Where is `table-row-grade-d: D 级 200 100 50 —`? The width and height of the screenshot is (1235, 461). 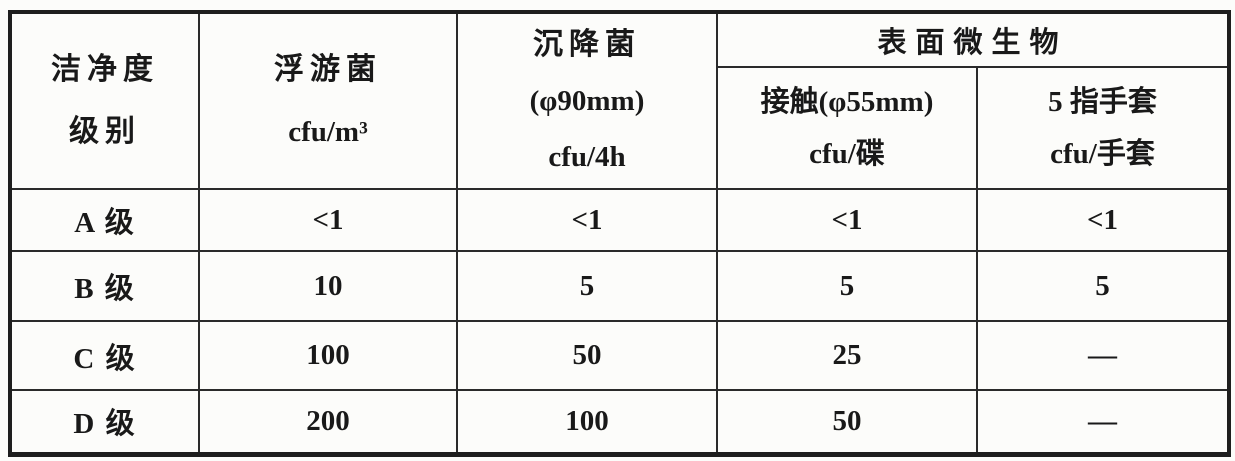
table-row-grade-d: D 级 200 100 50 — is located at coordinates (620, 422).